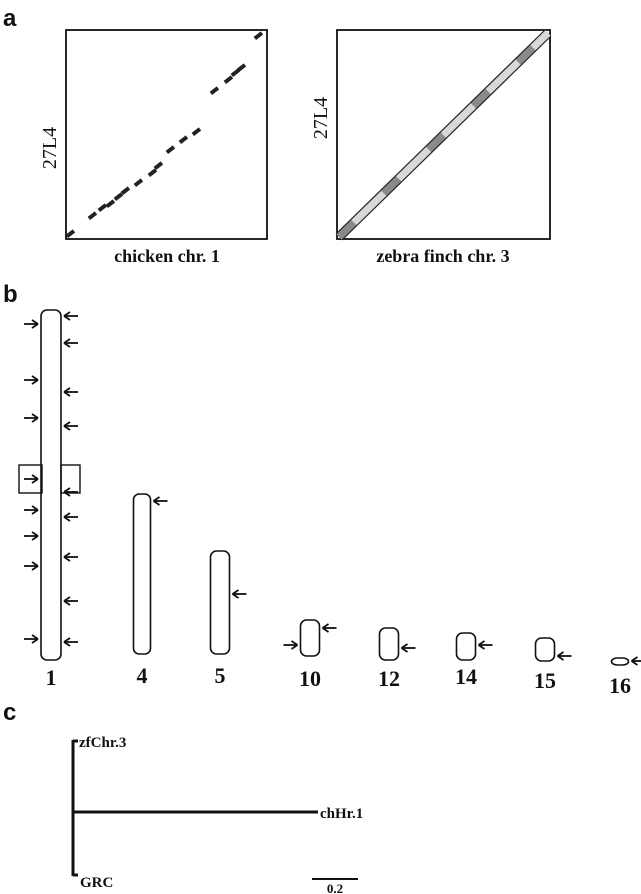 This screenshot has height=894, width=641. Describe the element at coordinates (10, 18) in the screenshot. I see `panel-a-letter: a` at that location.